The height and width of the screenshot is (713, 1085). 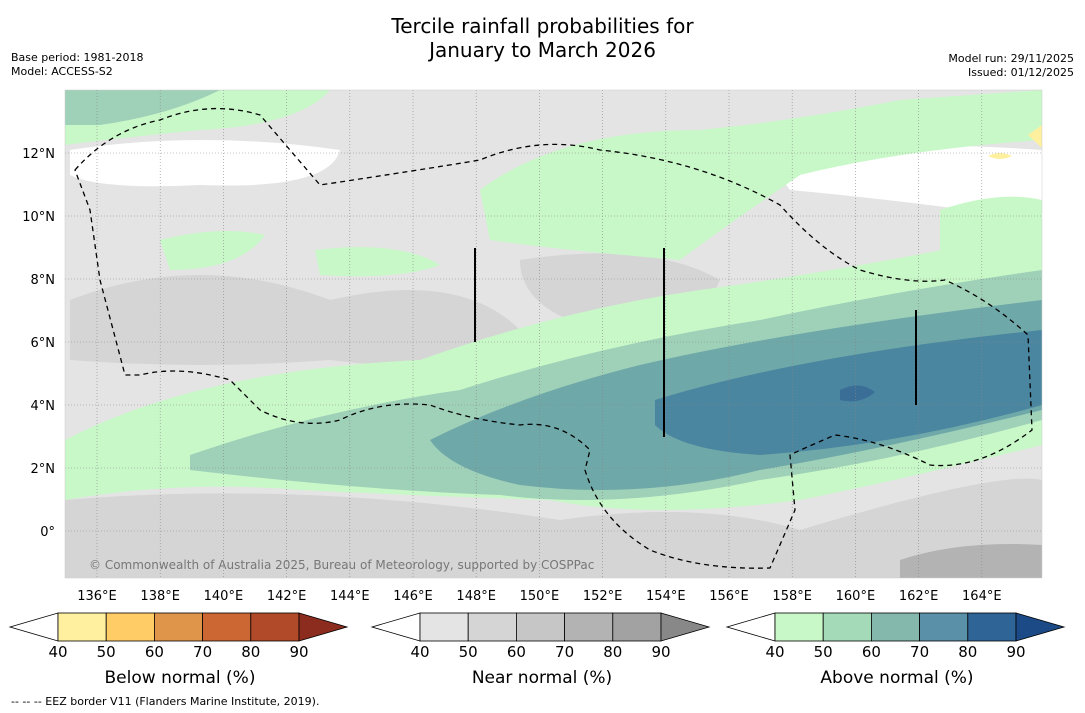 I want to click on issued-date: Issued: 01/12/2025, so click(x=1020, y=72).